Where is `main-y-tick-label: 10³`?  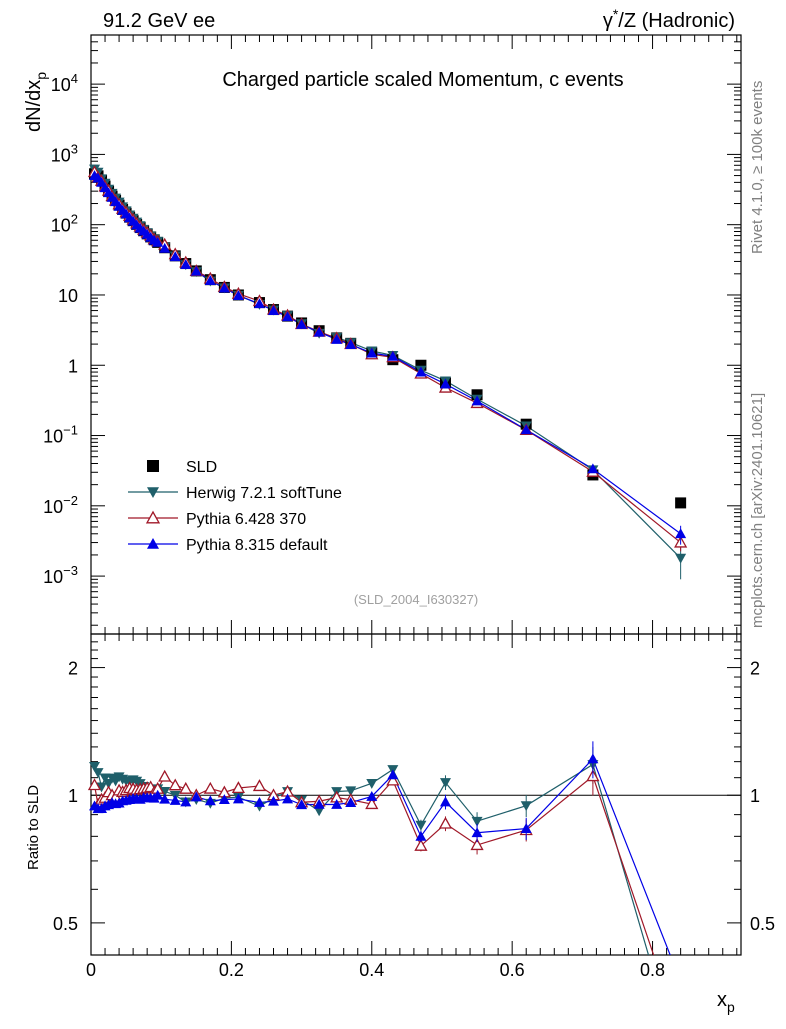 main-y-tick-label: 10³ is located at coordinates (64, 153).